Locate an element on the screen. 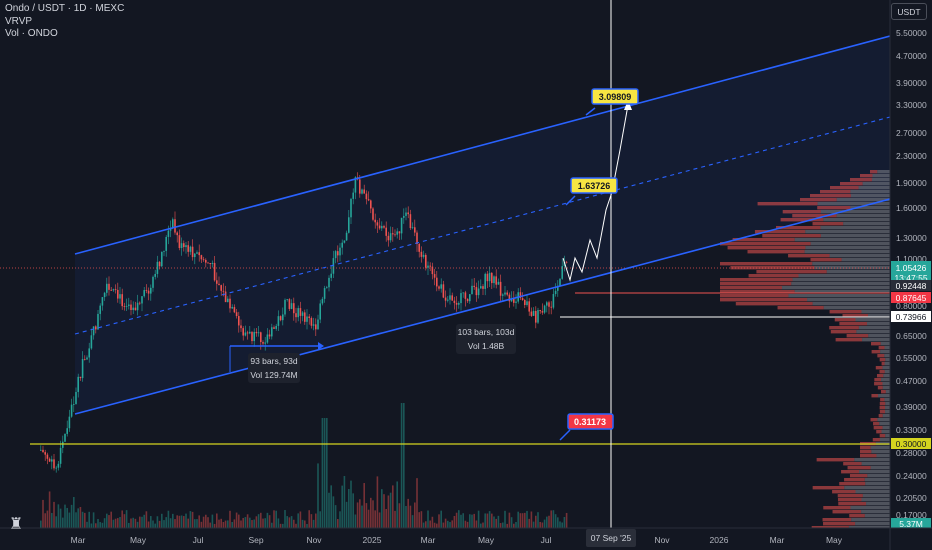 This screenshot has width=932, height=550. volume-profile is located at coordinates (805, 350).